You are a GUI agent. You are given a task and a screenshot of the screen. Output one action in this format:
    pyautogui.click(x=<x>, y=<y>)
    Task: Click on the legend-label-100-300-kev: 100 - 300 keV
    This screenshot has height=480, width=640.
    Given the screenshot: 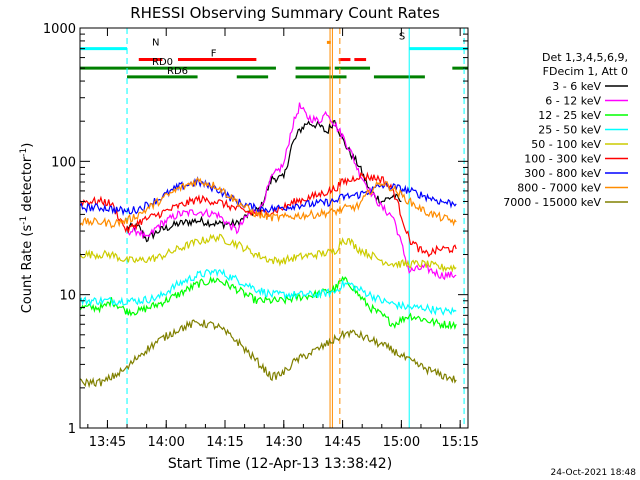 What is the action you would take?
    pyautogui.click(x=562, y=159)
    